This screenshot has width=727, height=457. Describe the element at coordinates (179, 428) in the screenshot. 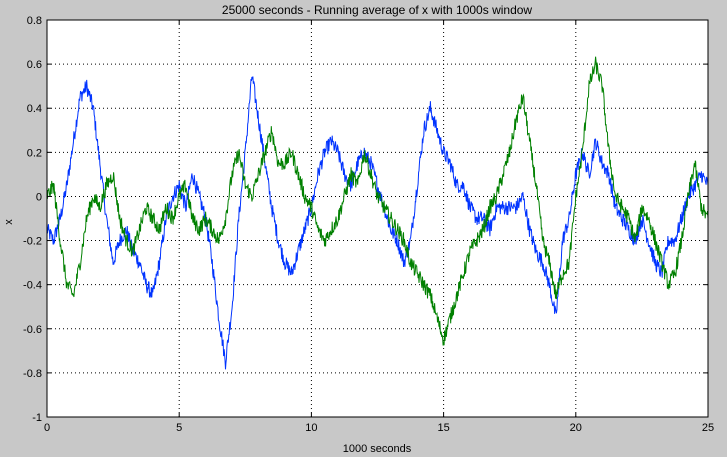

I see `x-tick-label: 5` at that location.